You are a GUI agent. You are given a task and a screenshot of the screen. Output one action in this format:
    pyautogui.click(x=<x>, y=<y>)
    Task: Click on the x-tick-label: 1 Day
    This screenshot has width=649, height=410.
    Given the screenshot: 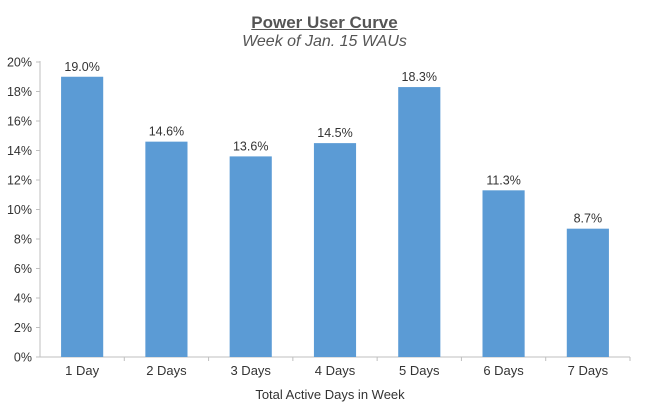 What is the action you would take?
    pyautogui.click(x=82, y=370)
    